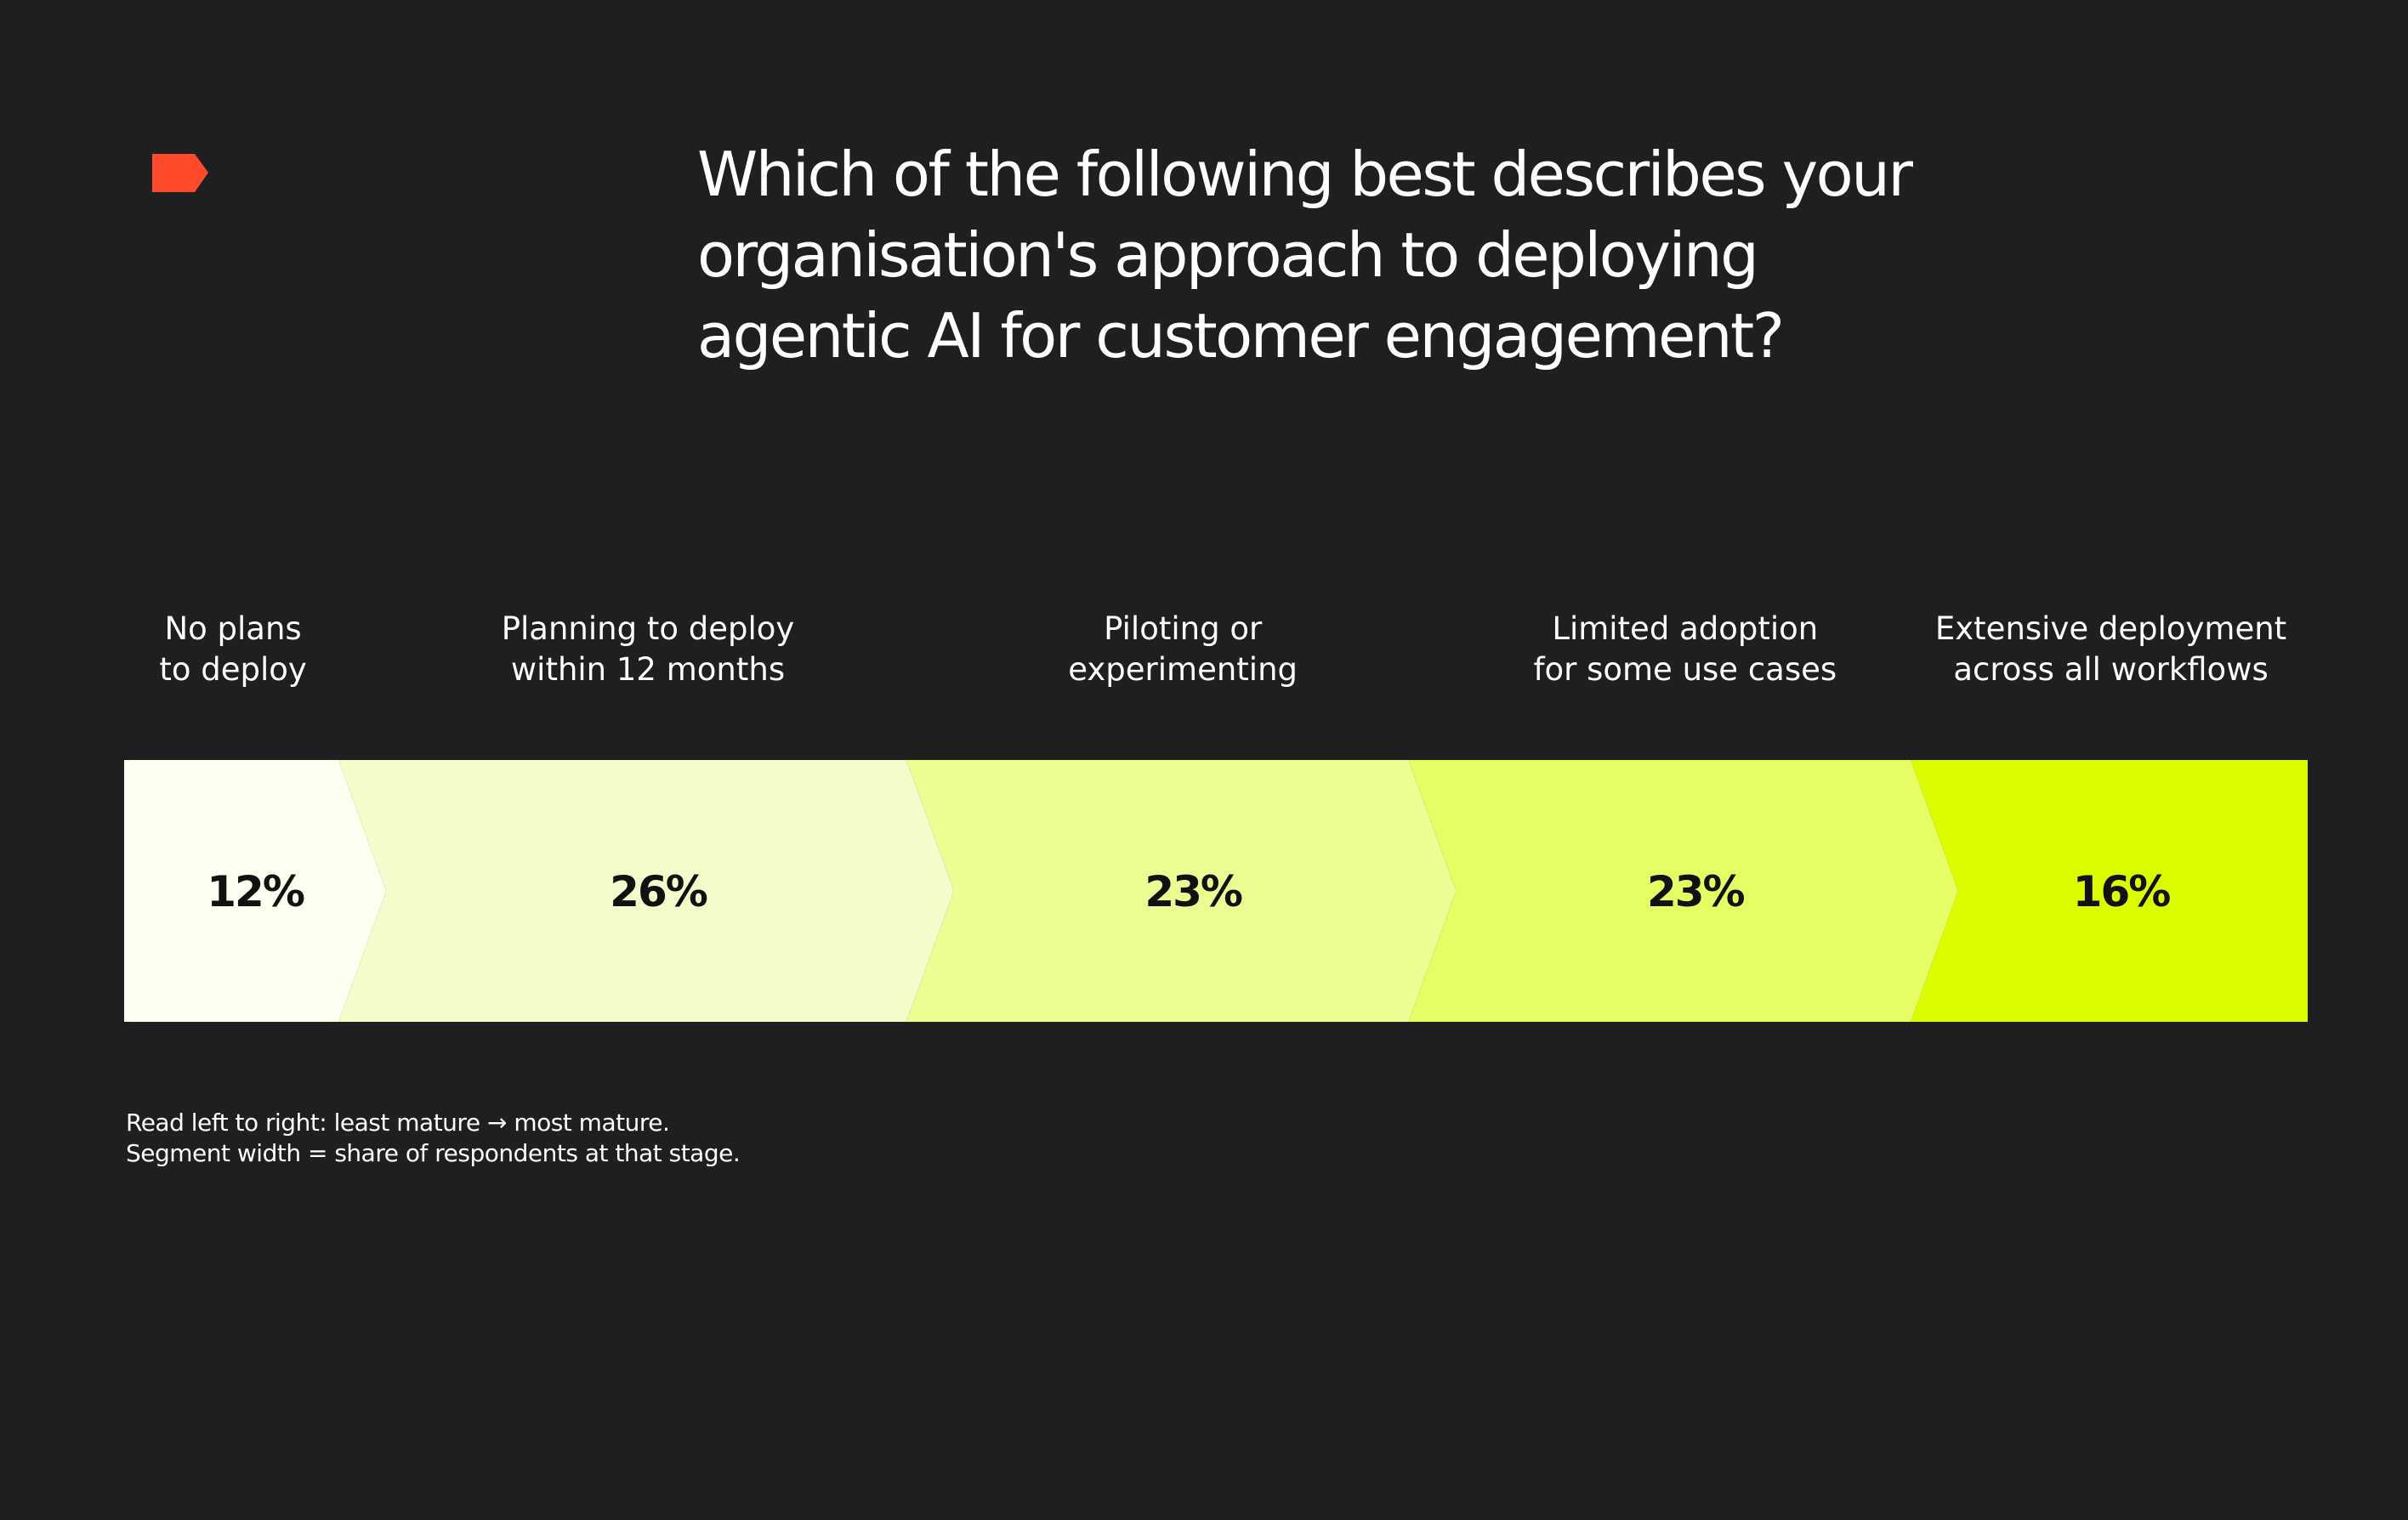 This screenshot has height=1520, width=2408. I want to click on stage-label: Limited adoption for some use cases, so click(1685, 649).